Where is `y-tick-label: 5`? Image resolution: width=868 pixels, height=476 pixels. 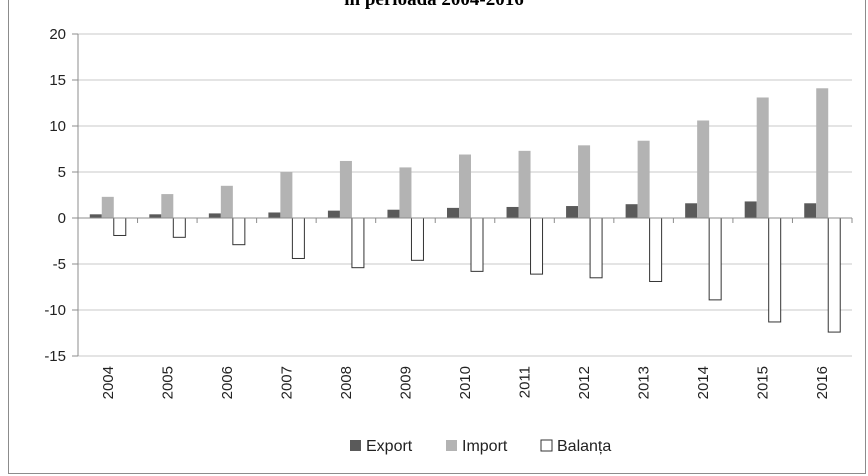 y-tick-label: 5 is located at coordinates (62, 172).